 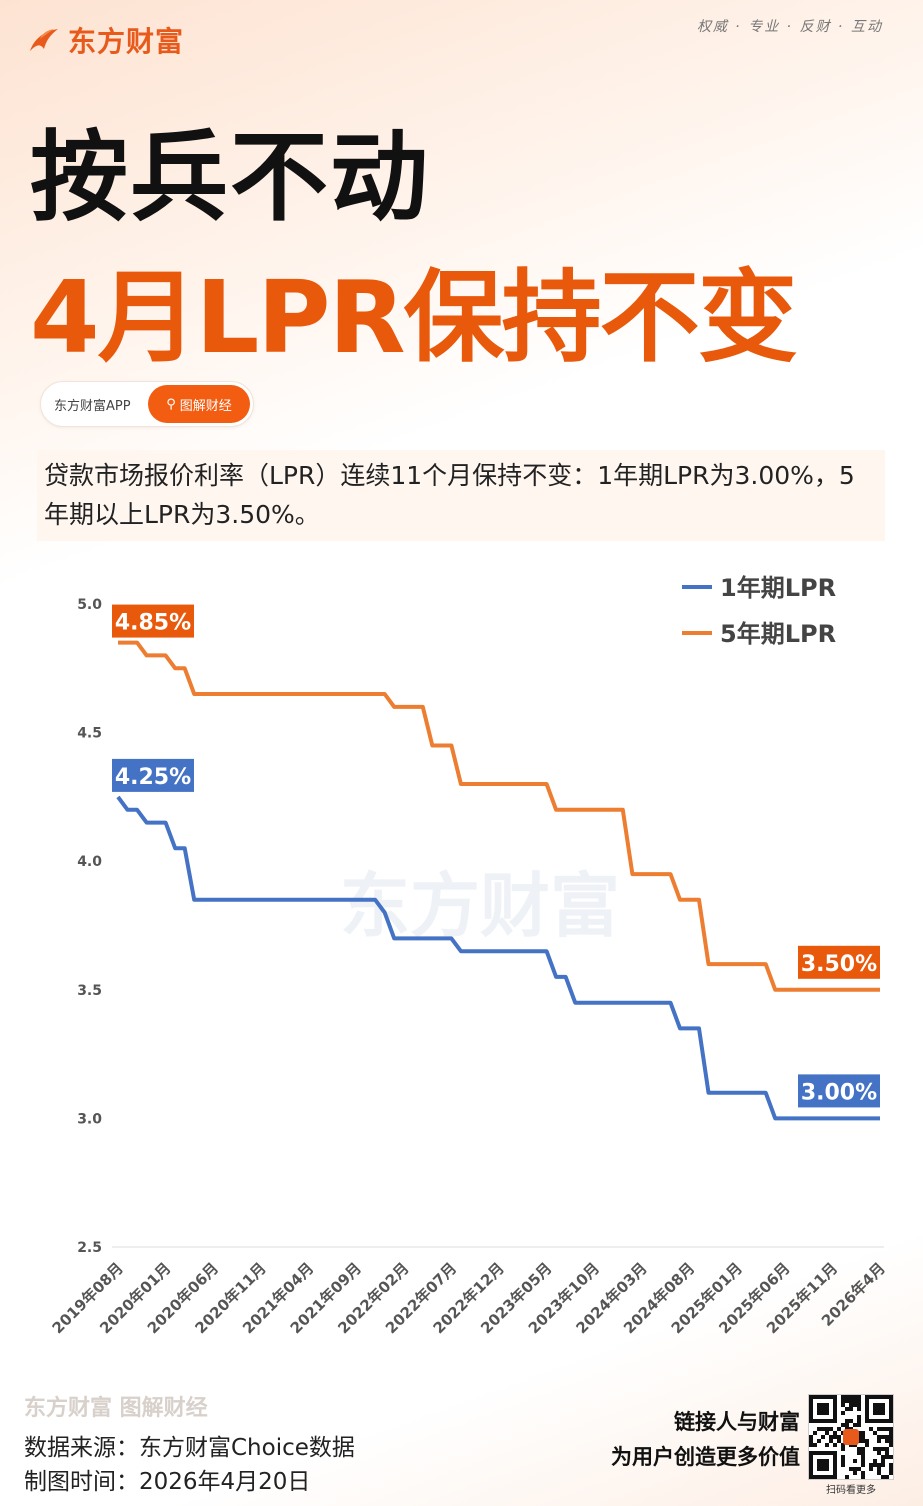 I want to click on legend-5y: 5年期LPR, so click(x=778, y=634).